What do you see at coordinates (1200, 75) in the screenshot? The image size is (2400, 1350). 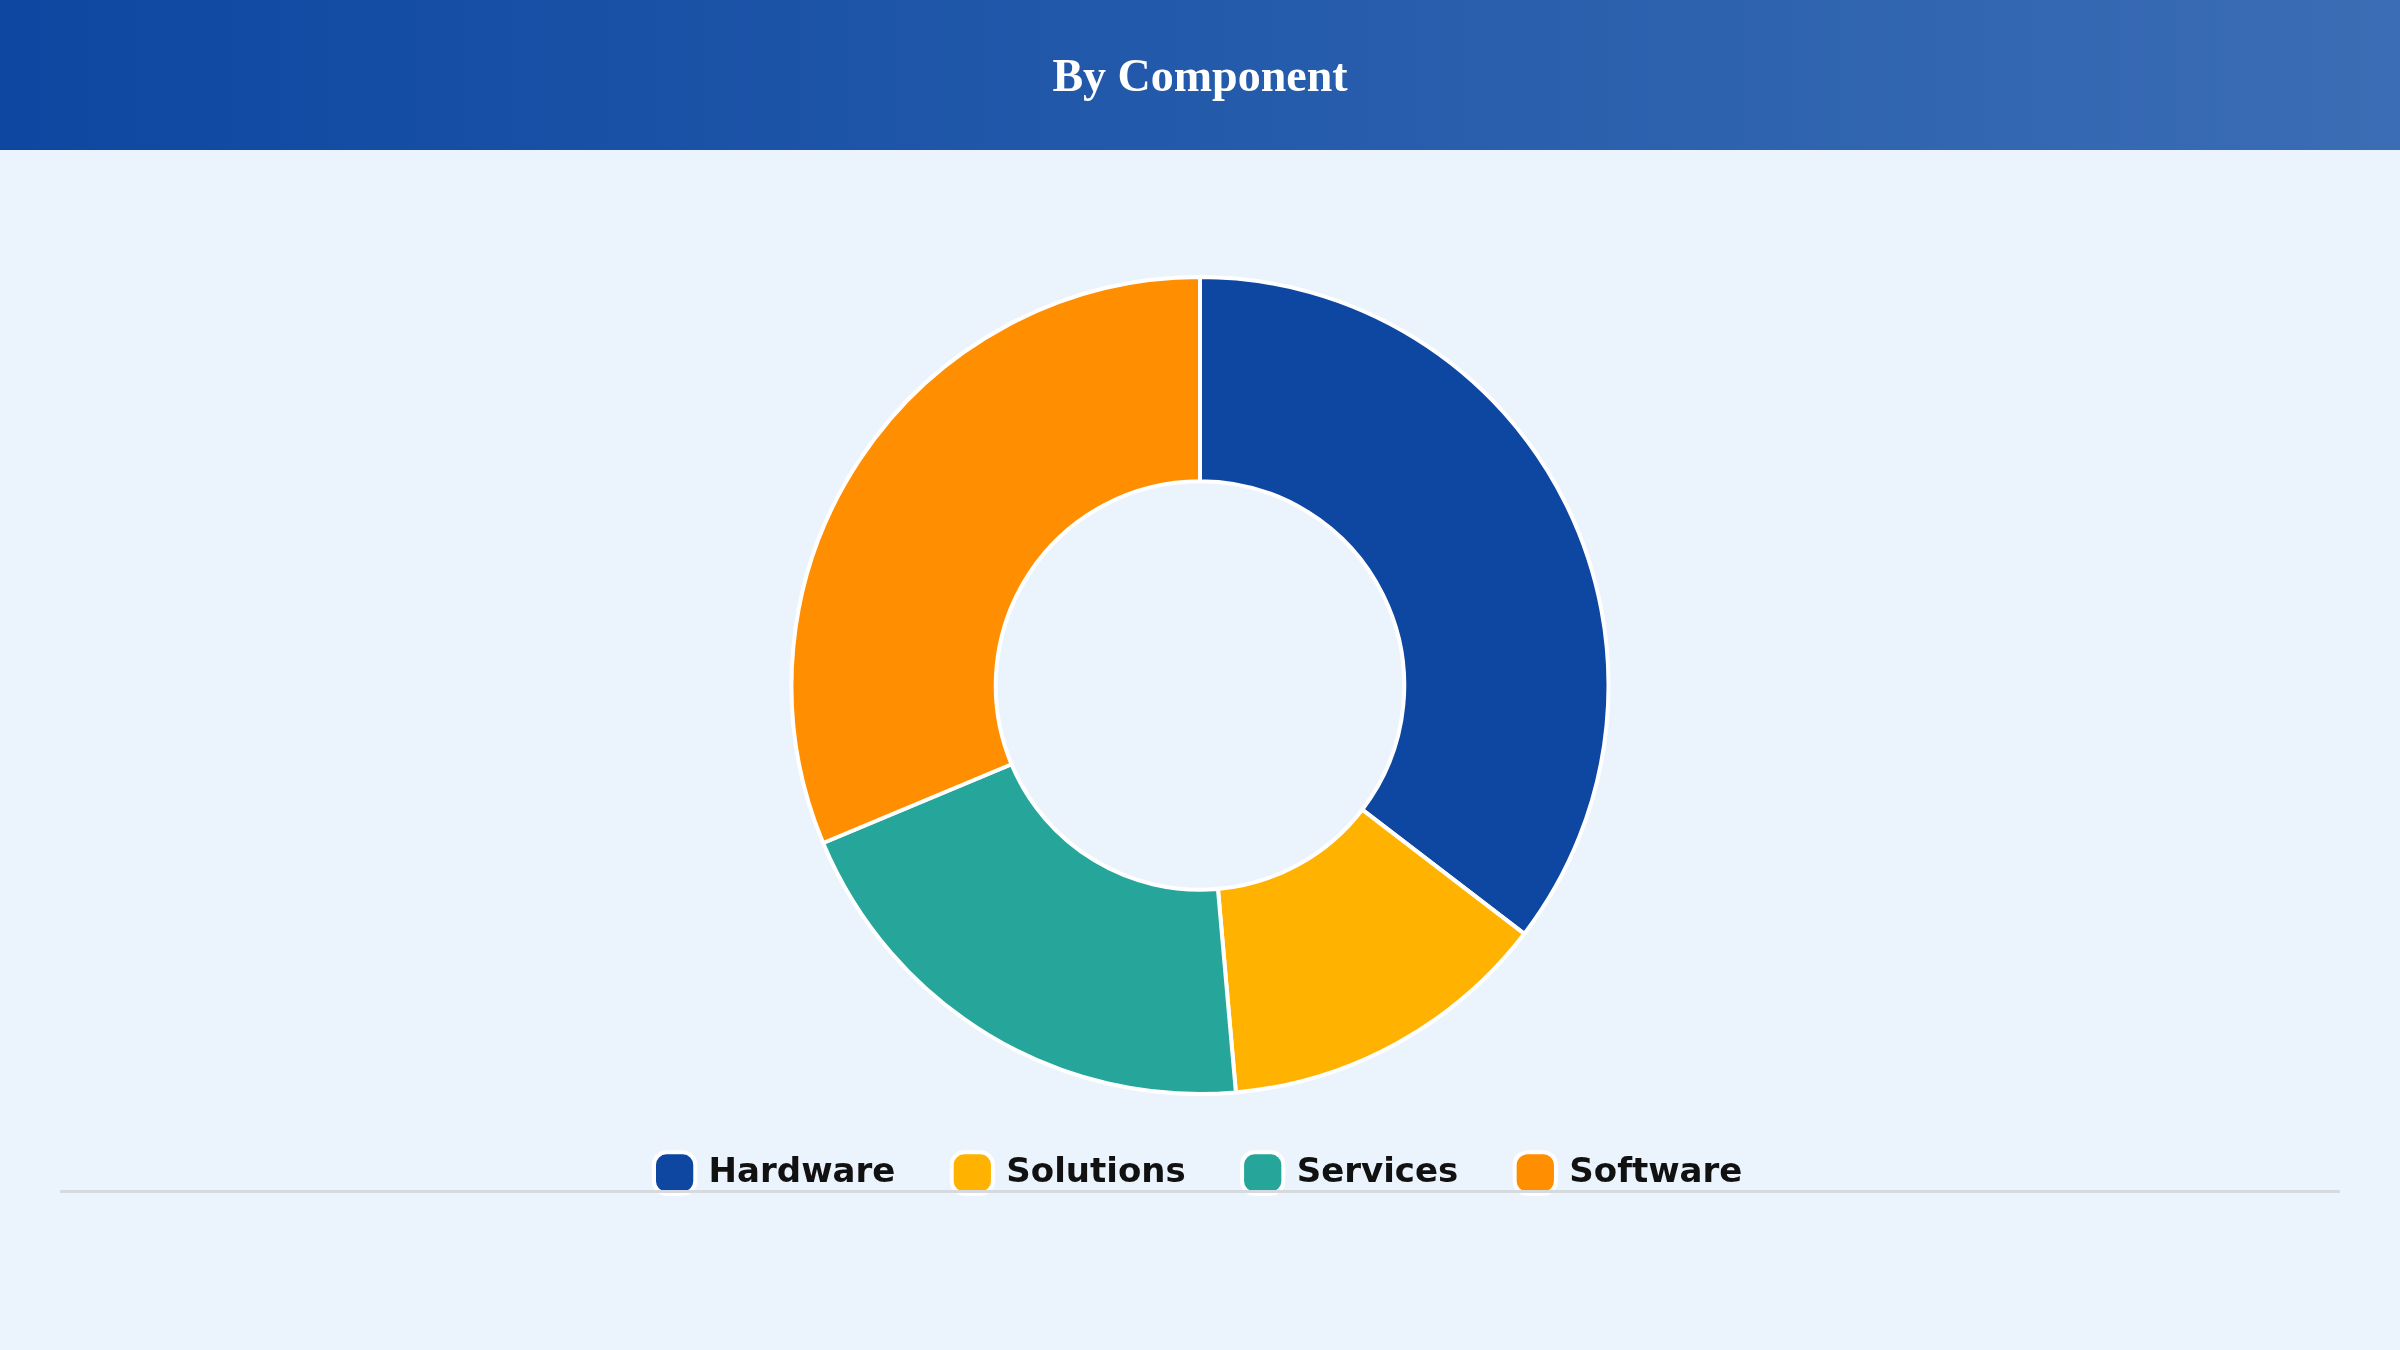 I see `chart-title: By Component` at bounding box center [1200, 75].